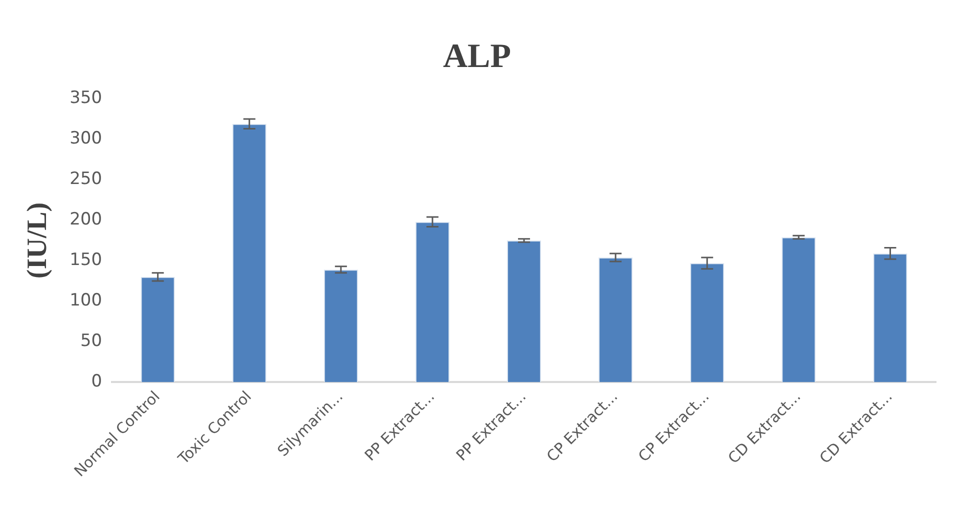 The image size is (964, 505). I want to click on chart-title: ALP, so click(477, 57).